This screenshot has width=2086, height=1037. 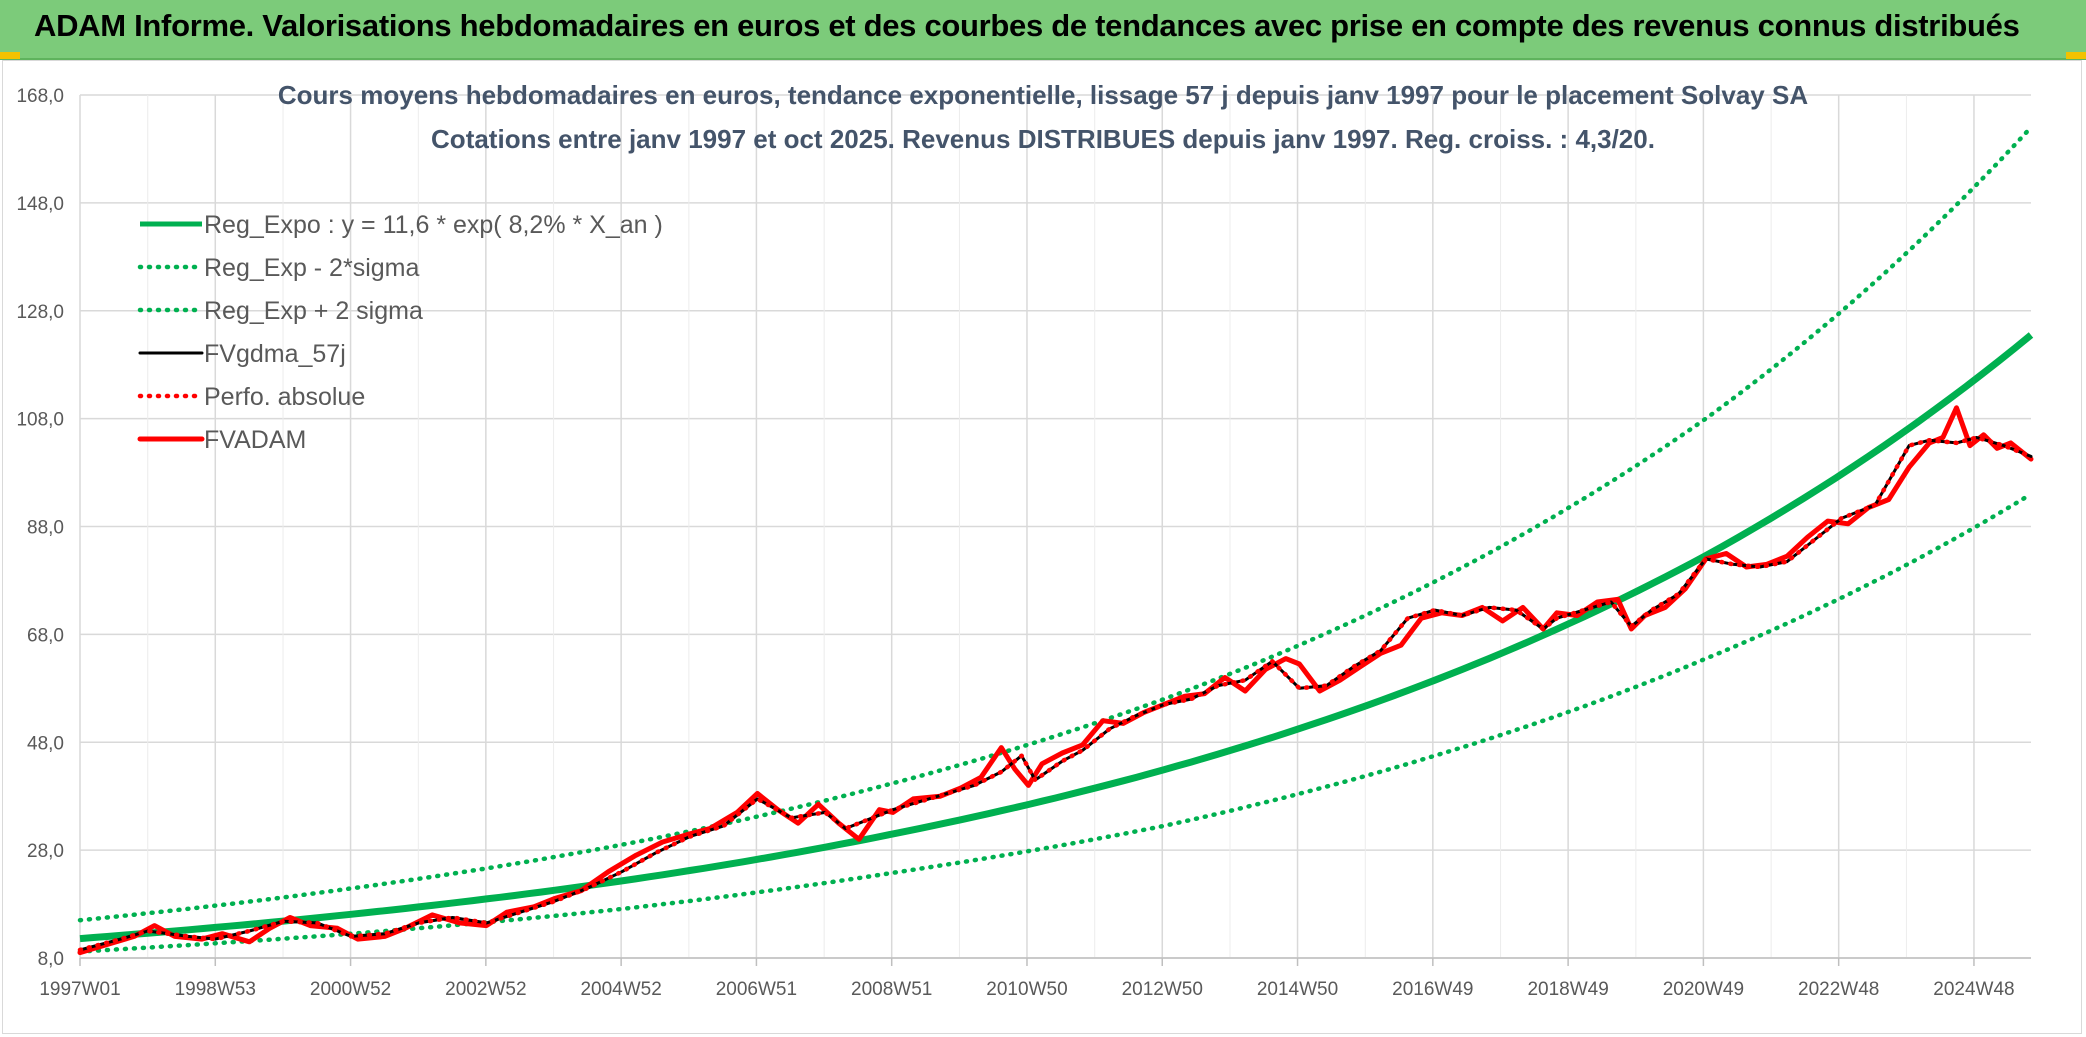 What do you see at coordinates (756, 989) in the screenshot?
I see `x-tick-label: 2006W51` at bounding box center [756, 989].